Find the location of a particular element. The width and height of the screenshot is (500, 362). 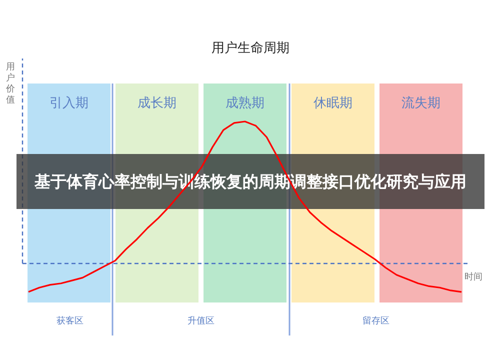

text: 流失期 is located at coordinates (421, 103).